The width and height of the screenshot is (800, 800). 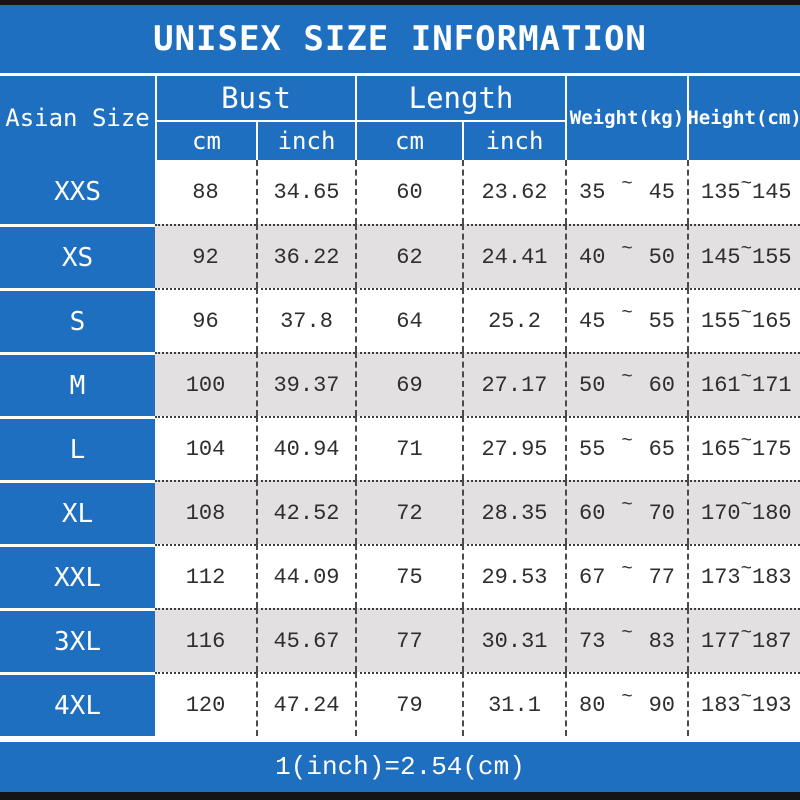 I want to click on table-row-s: S 96 37.8 64 25.2 45 ~55 155 ~165, so click(x=400, y=320).